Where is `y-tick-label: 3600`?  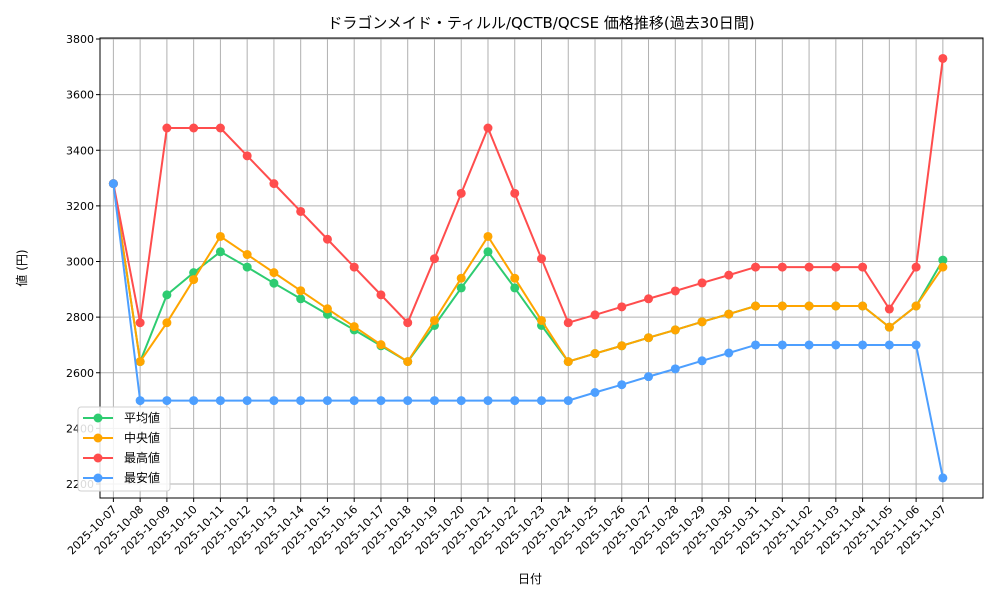
y-tick-label: 3600 is located at coordinates (80, 95).